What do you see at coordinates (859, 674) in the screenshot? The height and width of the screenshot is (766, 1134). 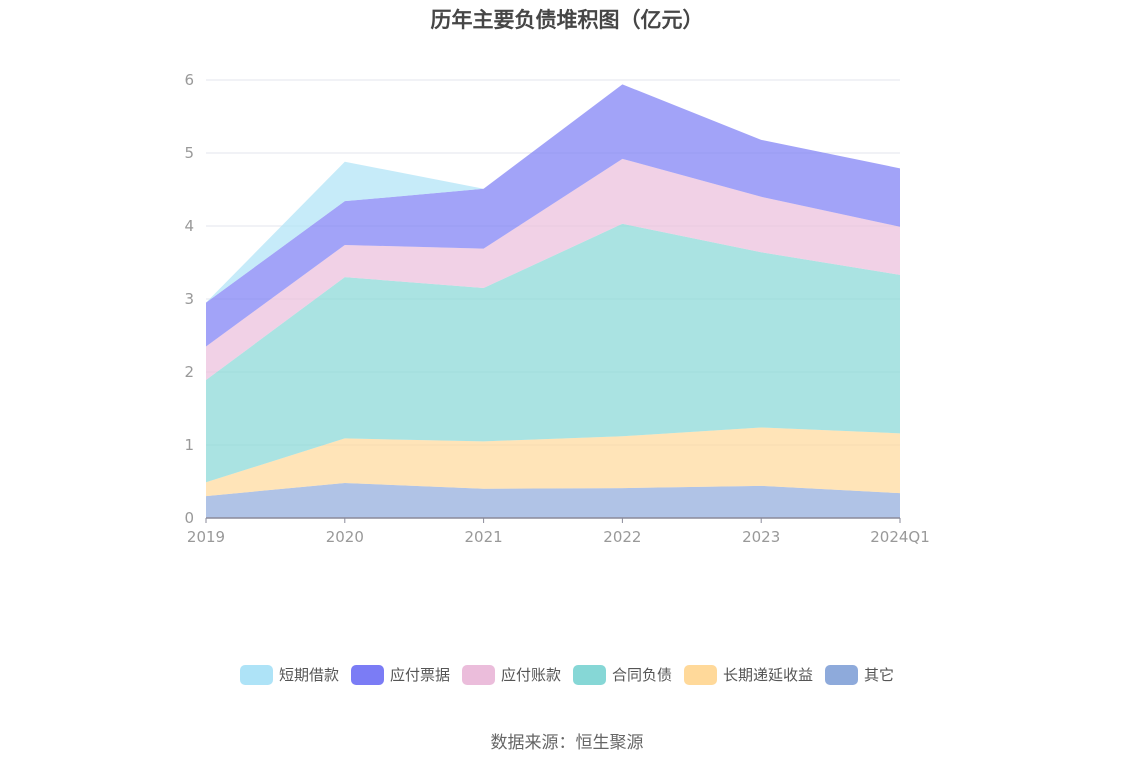 I see `legend-item: 其它` at bounding box center [859, 674].